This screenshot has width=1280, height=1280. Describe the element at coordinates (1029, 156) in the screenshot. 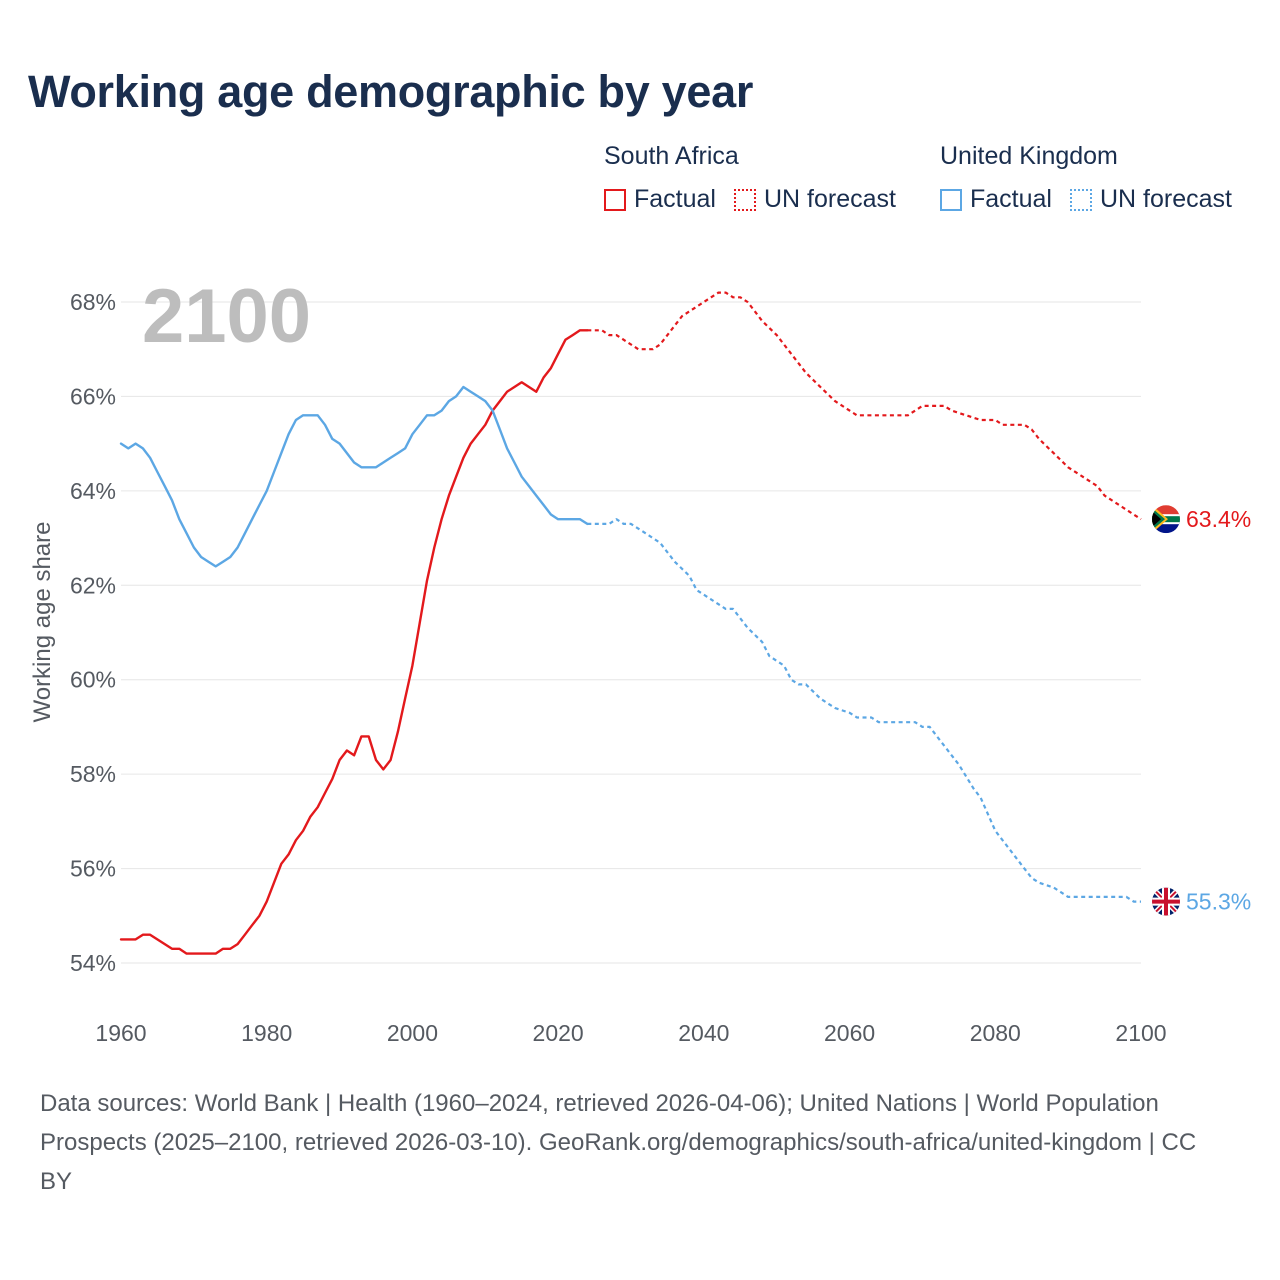

I see `legend-united-kingdom-title: United Kingdom` at that location.